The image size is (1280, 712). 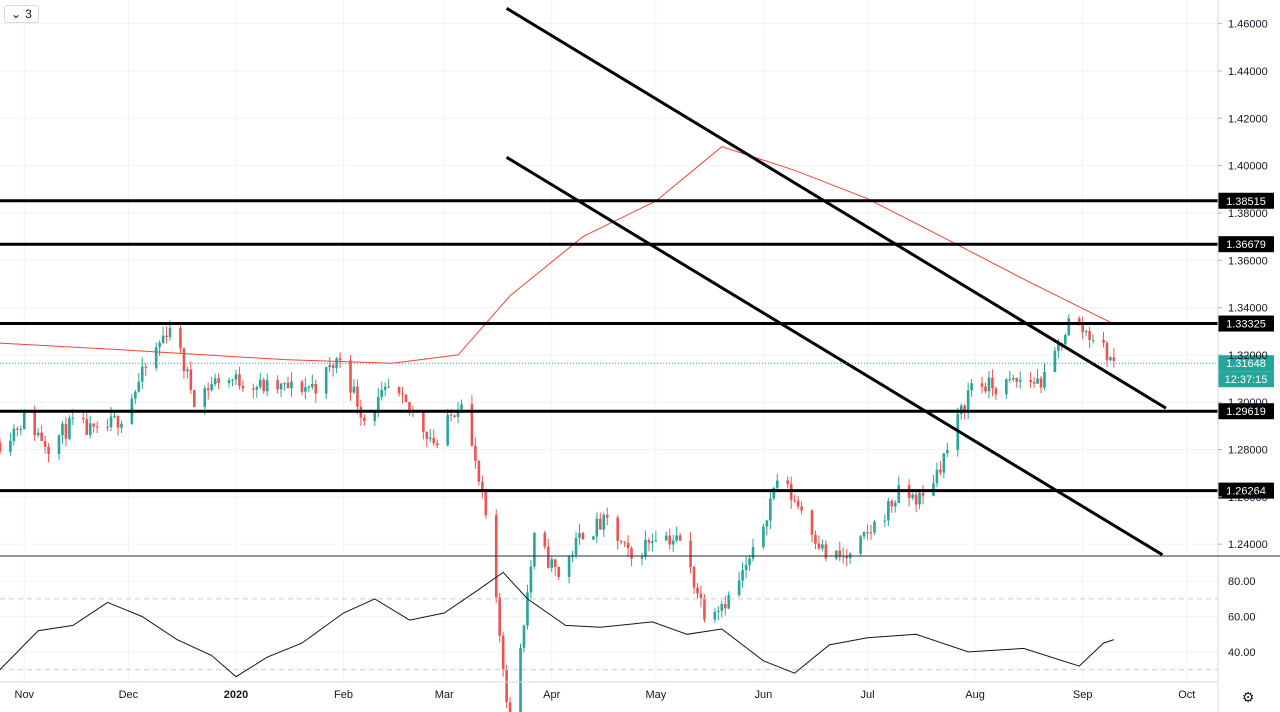 I want to click on interval-label: 3, so click(x=28, y=14).